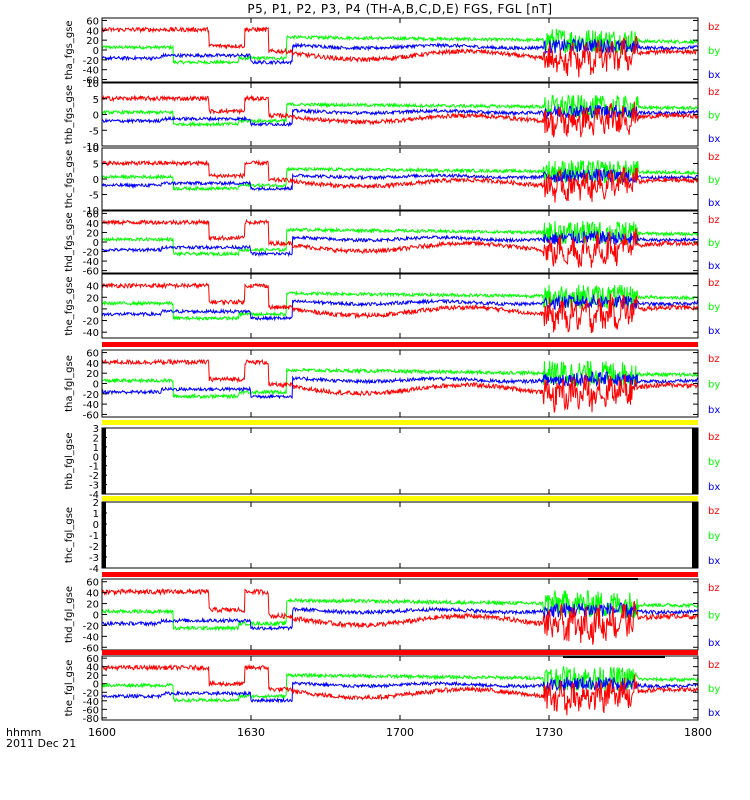  Describe the element at coordinates (96, 100) in the screenshot. I see `y-tick-label: 5` at that location.